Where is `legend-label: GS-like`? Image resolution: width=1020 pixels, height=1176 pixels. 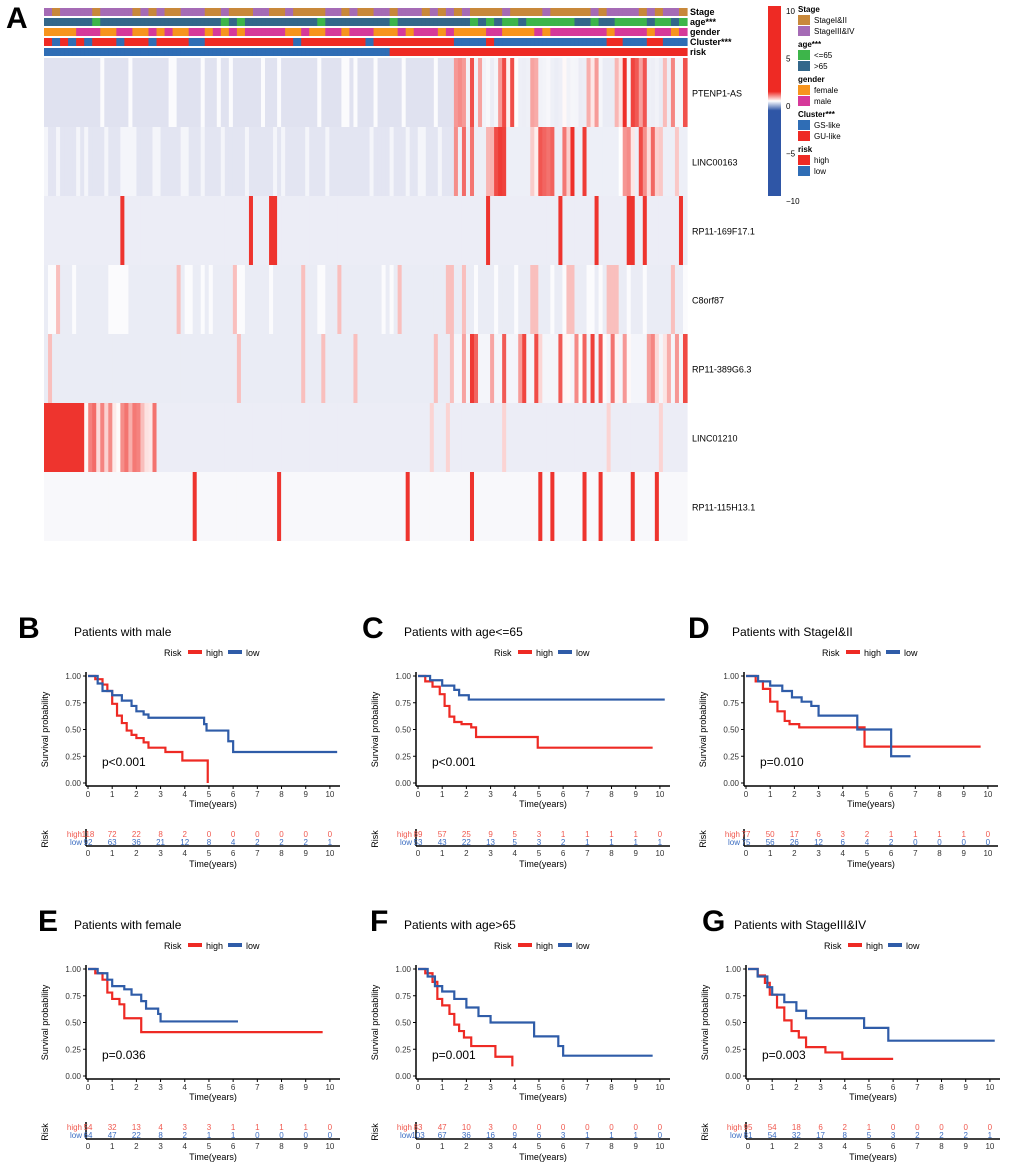 legend-label: GS-like is located at coordinates (827, 125).